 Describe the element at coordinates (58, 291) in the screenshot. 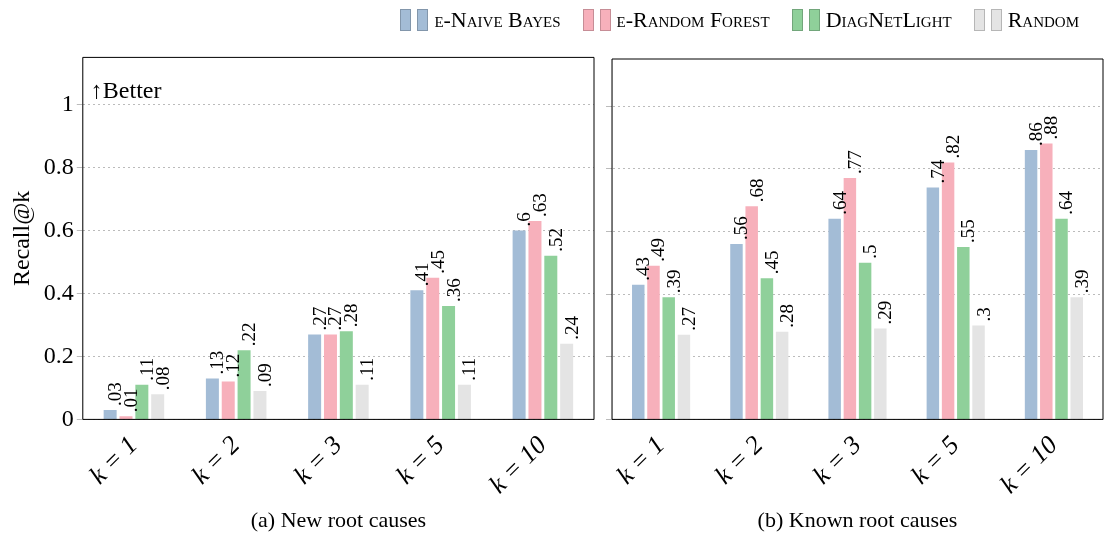

I see `y-tick-label: 0.4` at that location.